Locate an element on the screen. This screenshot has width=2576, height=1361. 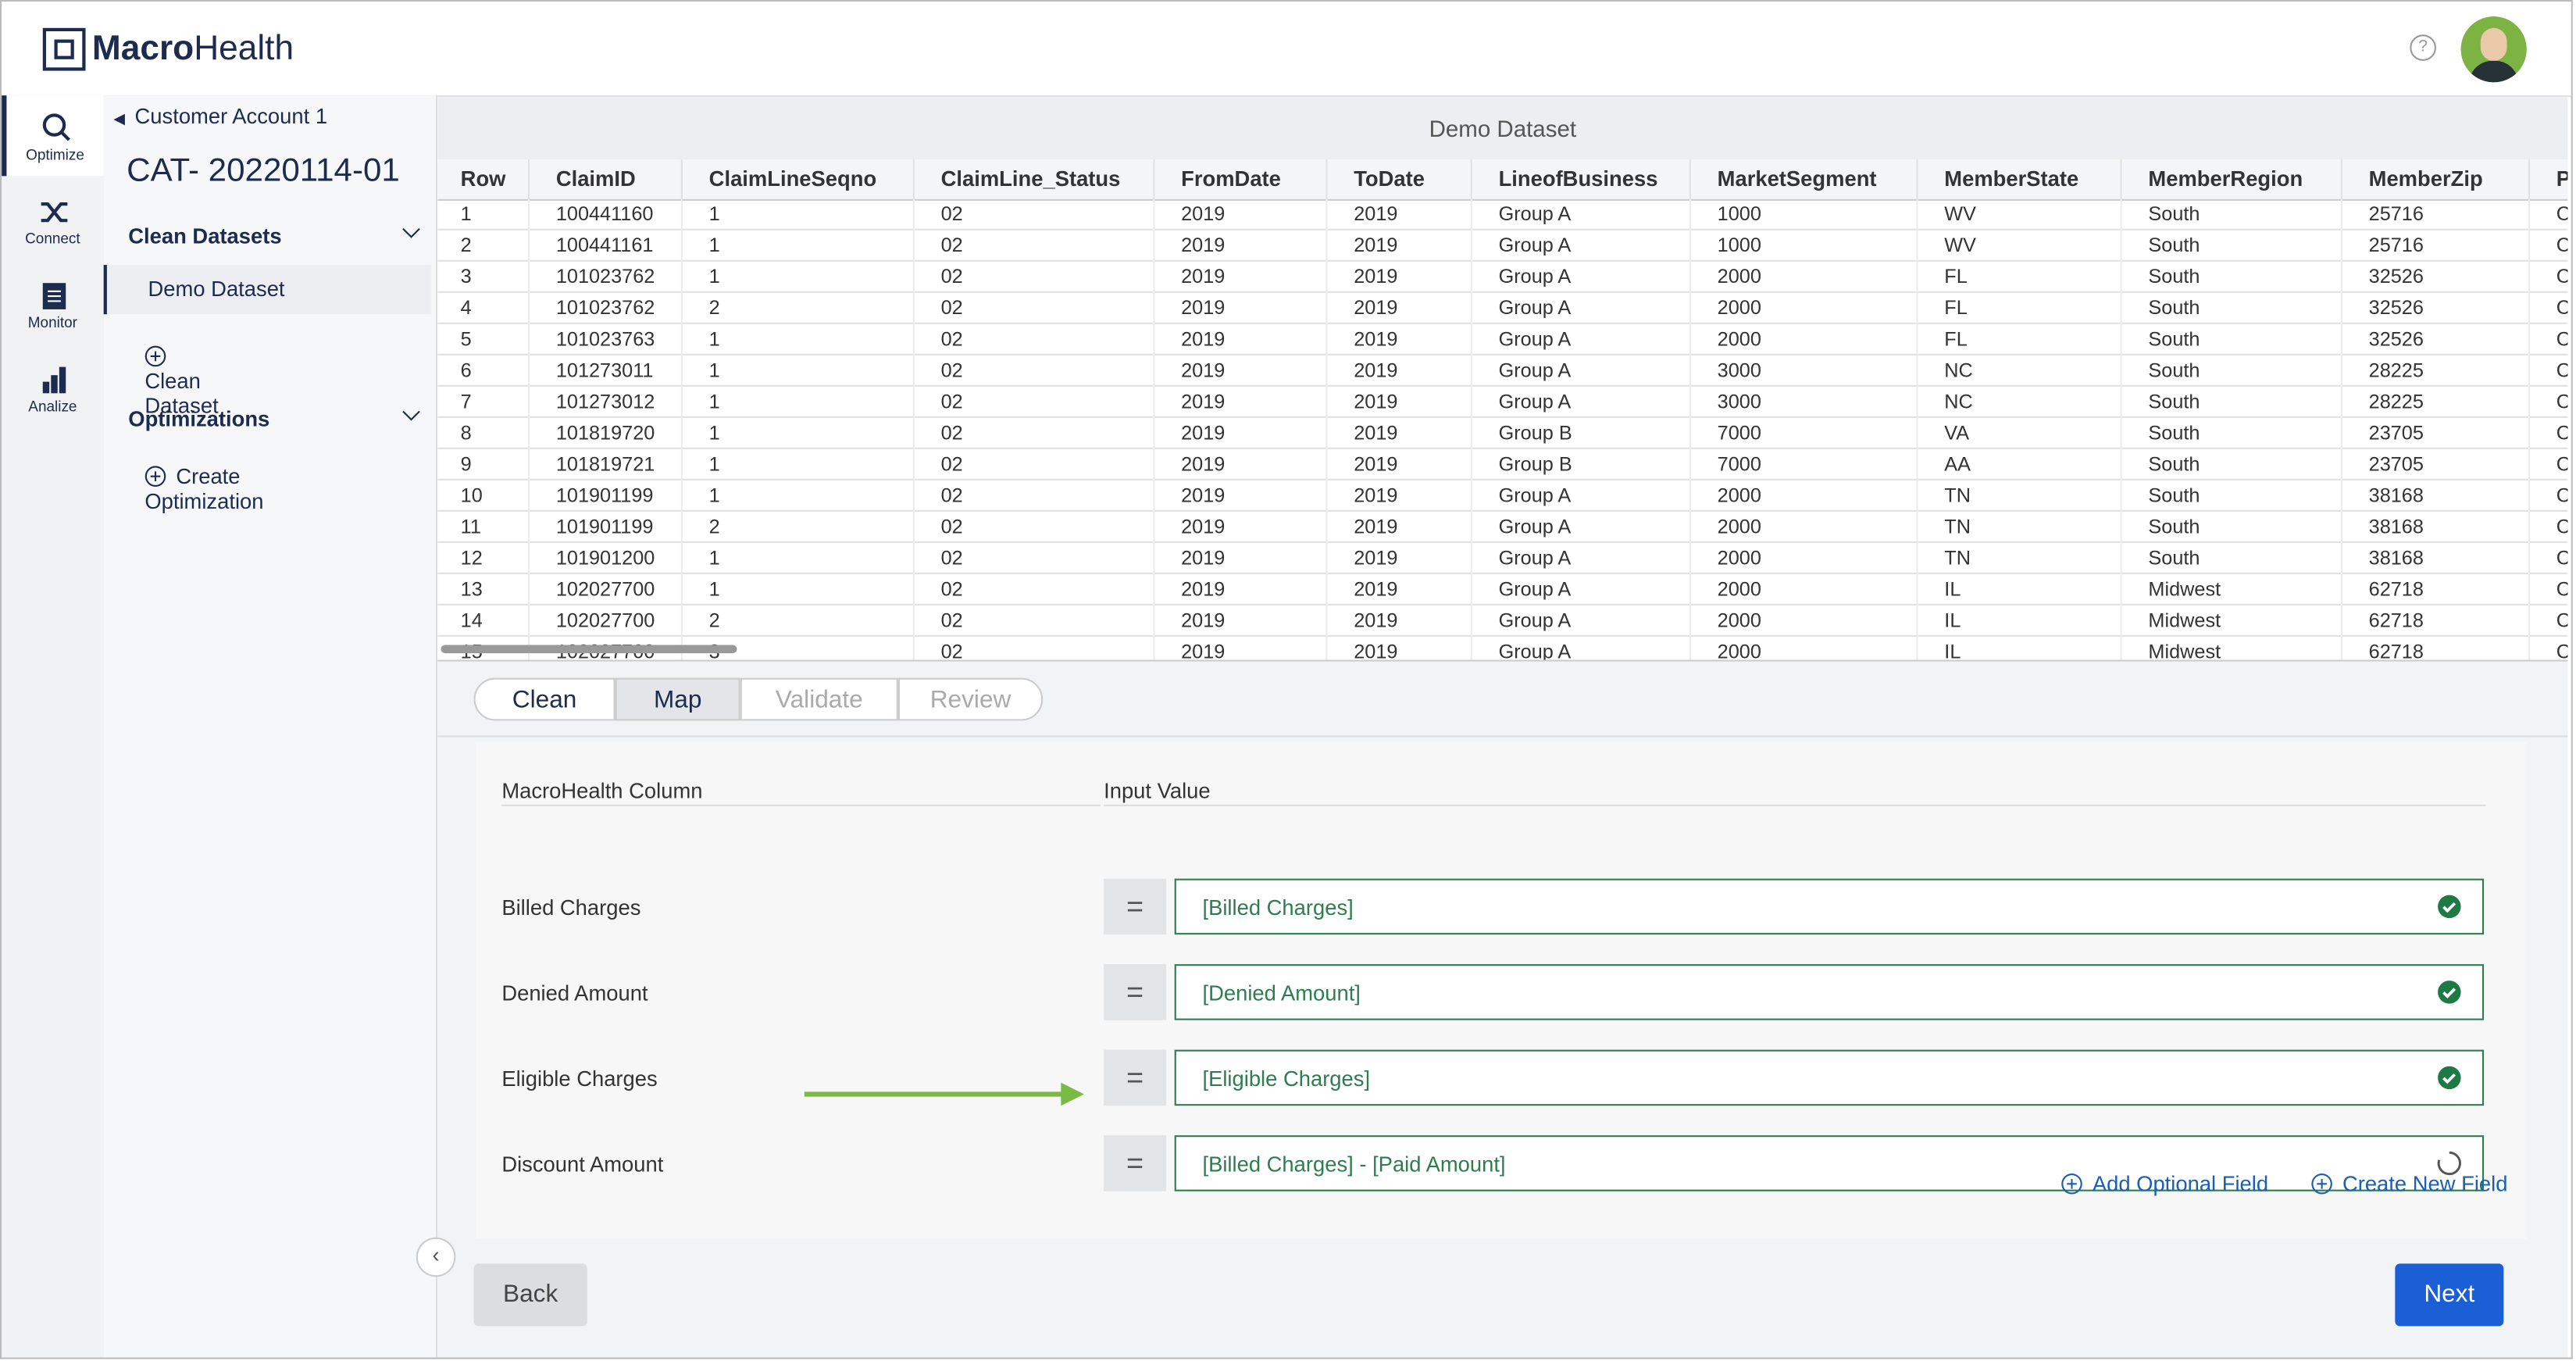
nav-item: Monitor is located at coordinates (53, 303).